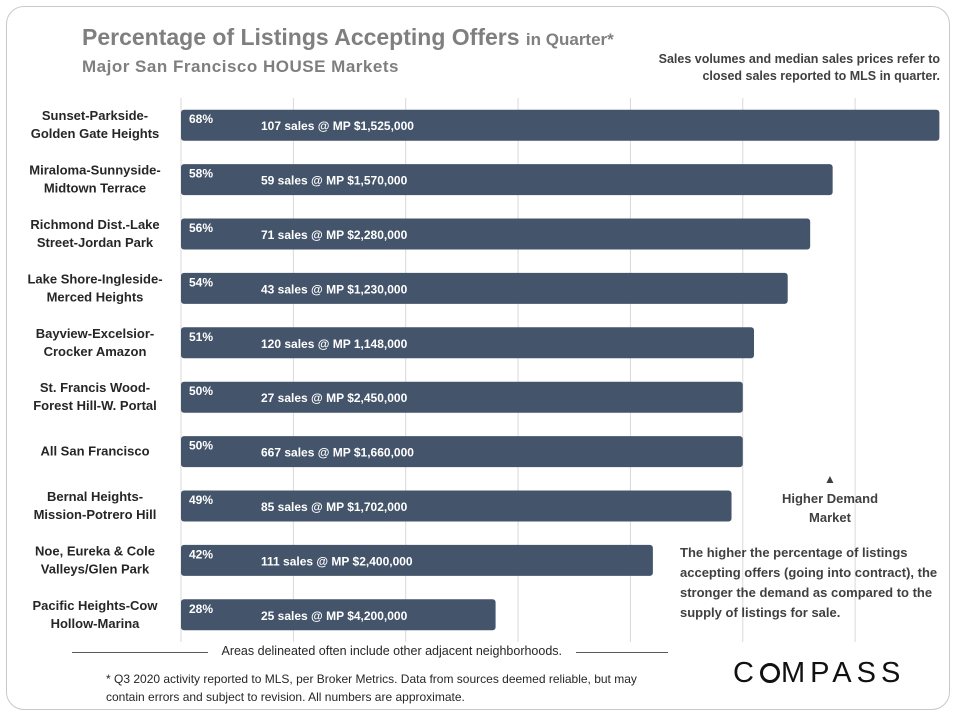  What do you see at coordinates (96, 605) in the screenshot?
I see `category-label: Pacific Heights-Cow` at bounding box center [96, 605].